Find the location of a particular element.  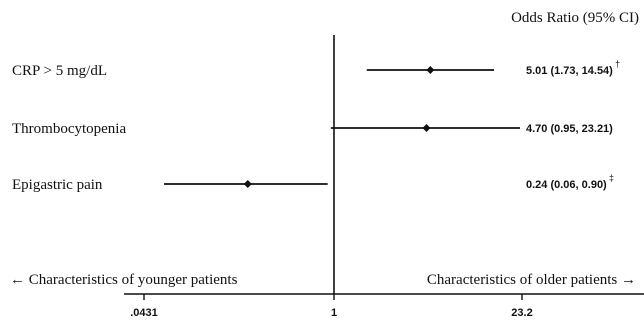

row-label: CRP > 5 mg/dL is located at coordinates (59, 71).